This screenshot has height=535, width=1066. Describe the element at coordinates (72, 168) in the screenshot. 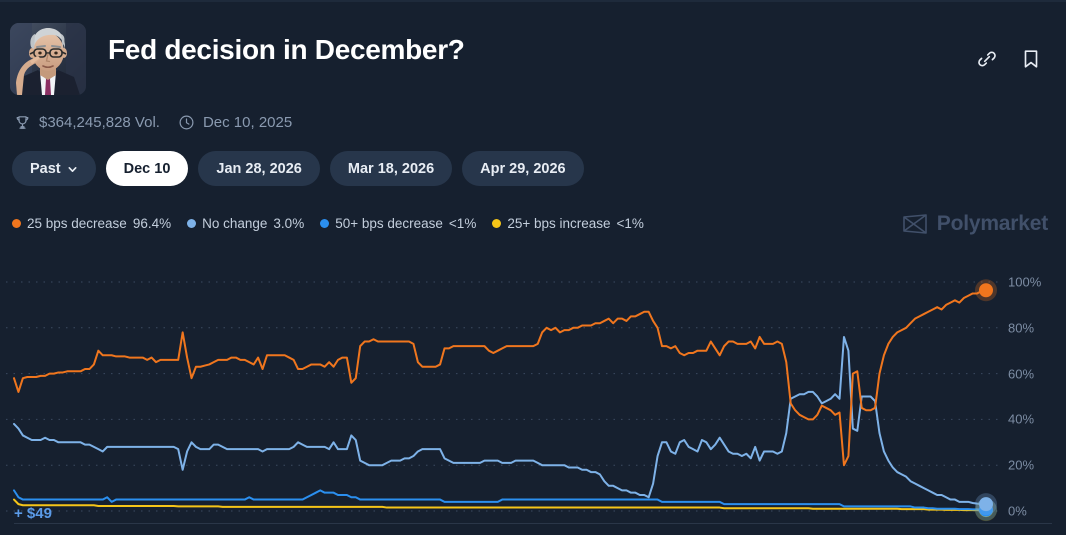

I see `chevron-down-icon` at that location.